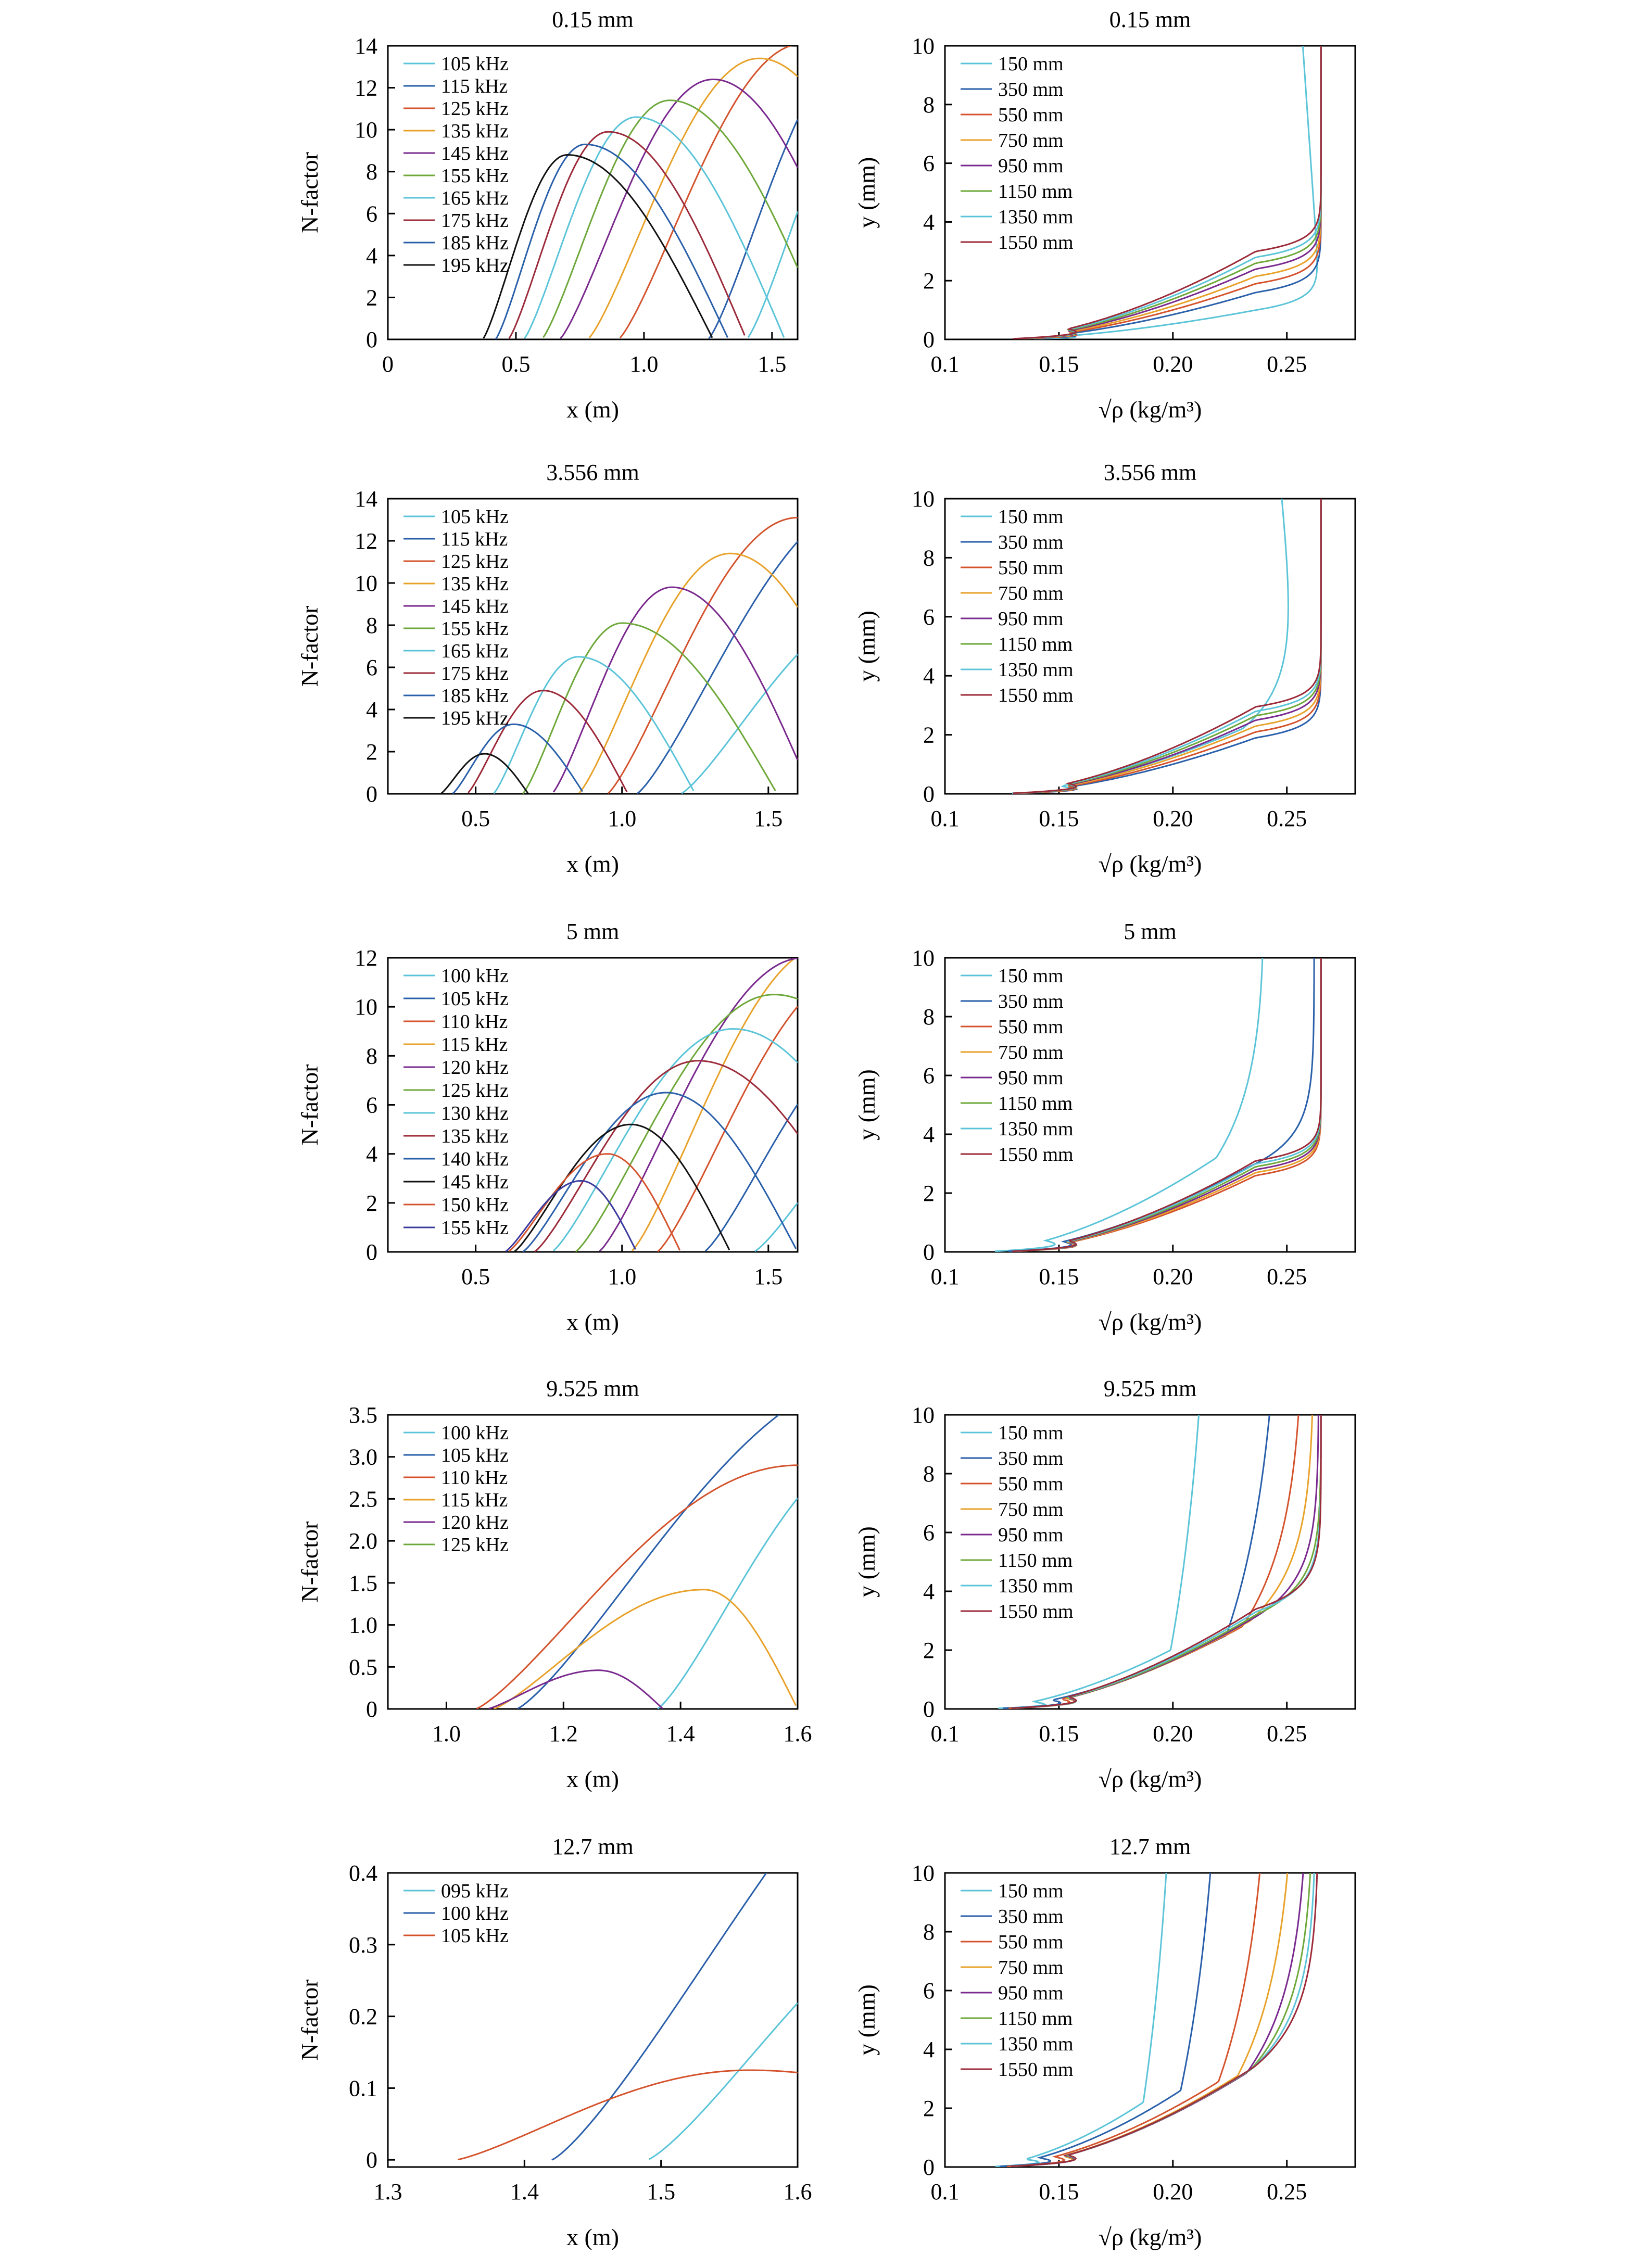  I want to click on legend-label: 115 kHz, so click(475, 539).